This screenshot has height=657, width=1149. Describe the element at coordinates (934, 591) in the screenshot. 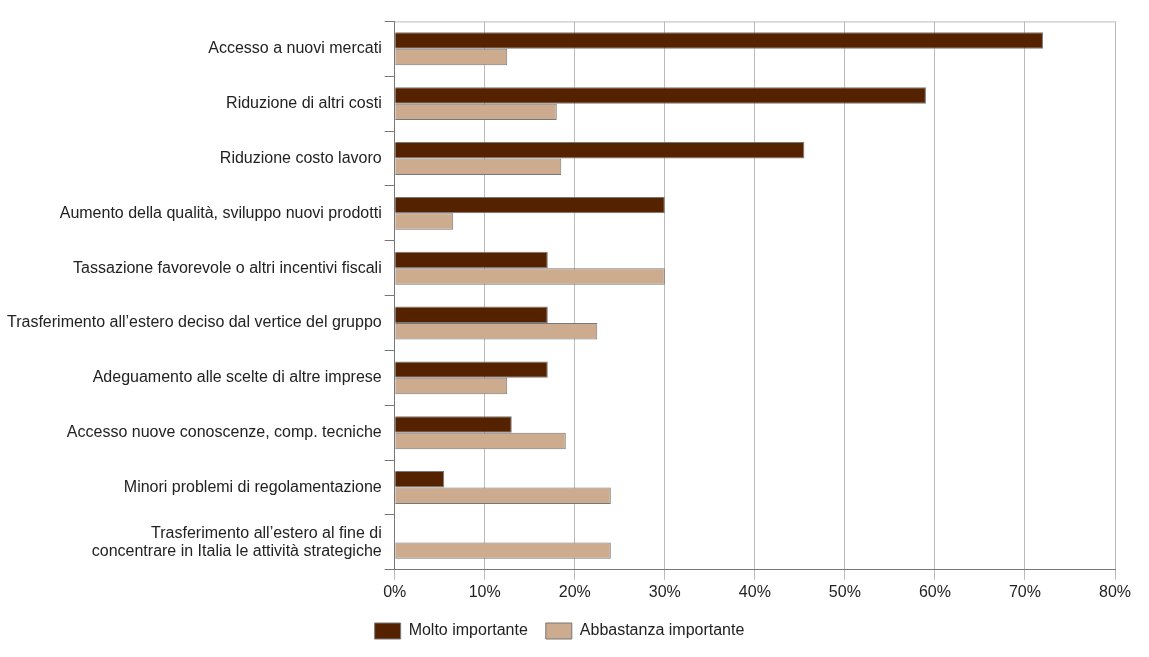

I see `x-tick-label: 60%` at that location.